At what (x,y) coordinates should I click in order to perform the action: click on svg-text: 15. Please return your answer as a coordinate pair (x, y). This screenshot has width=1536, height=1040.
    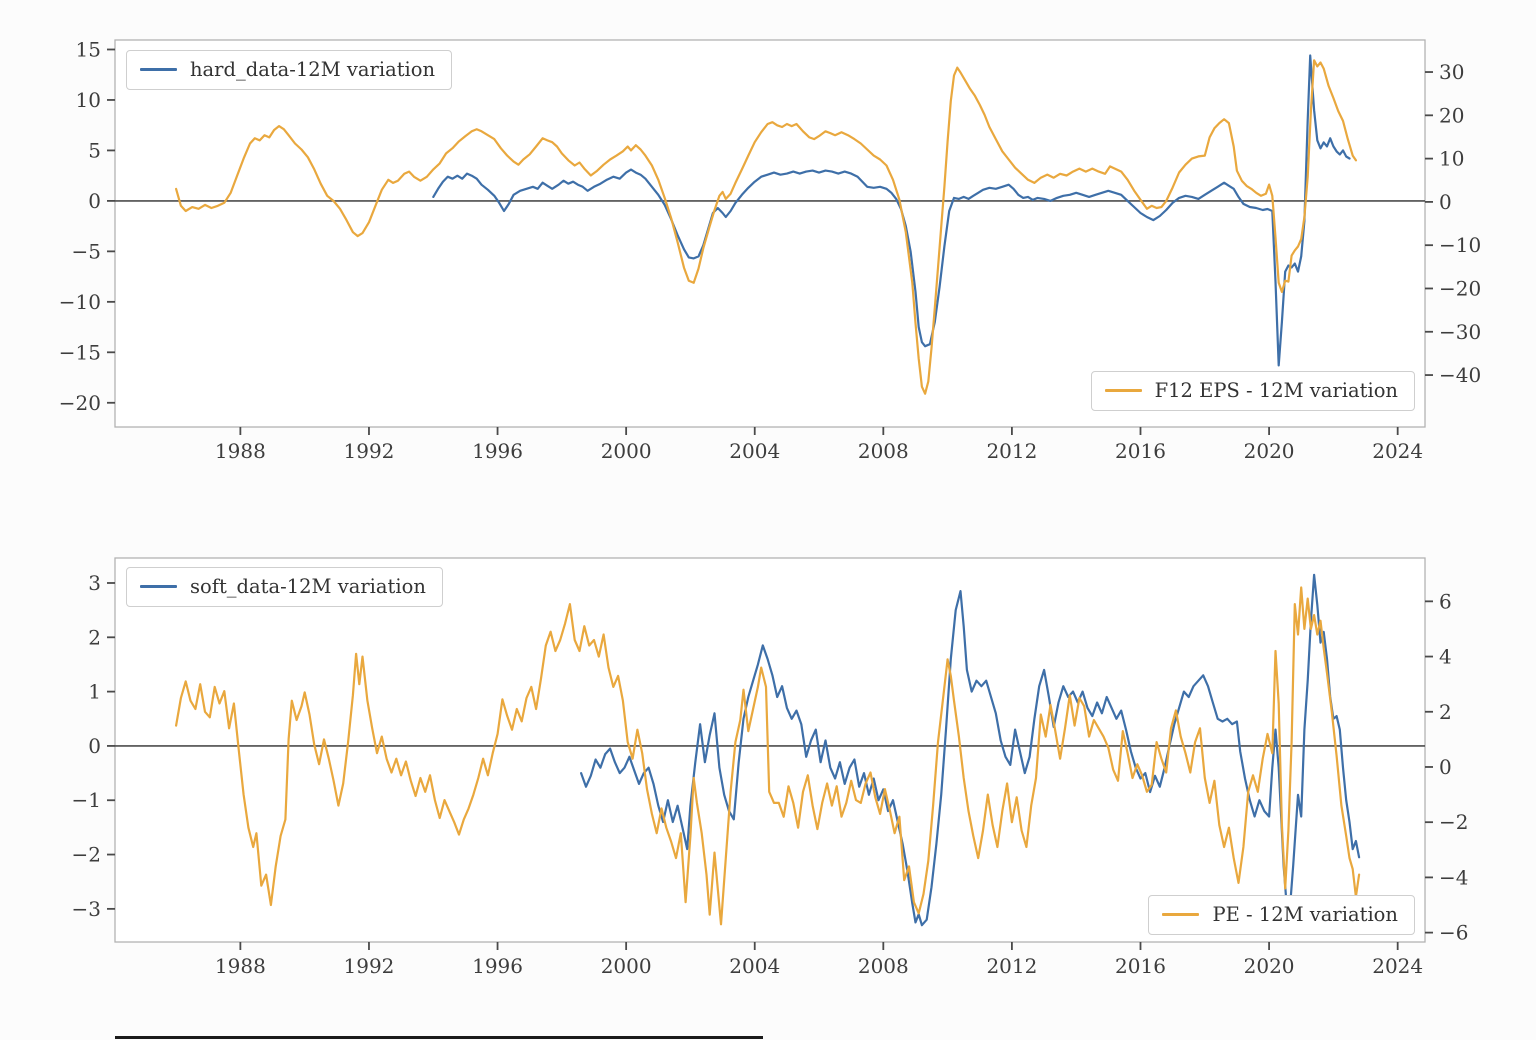
    Looking at the image, I should click on (88, 49).